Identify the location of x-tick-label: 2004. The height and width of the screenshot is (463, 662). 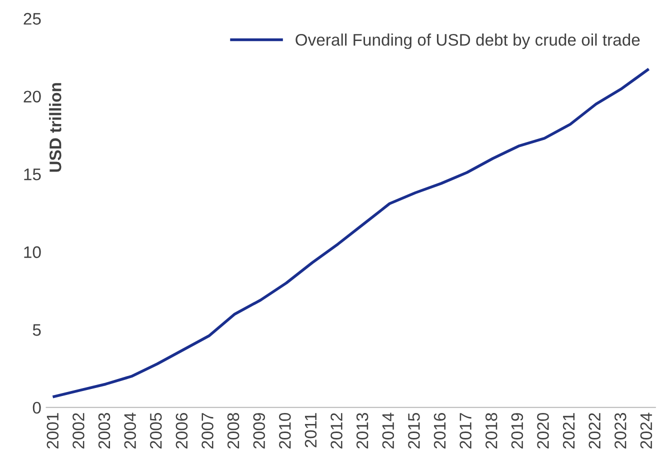
(130, 430).